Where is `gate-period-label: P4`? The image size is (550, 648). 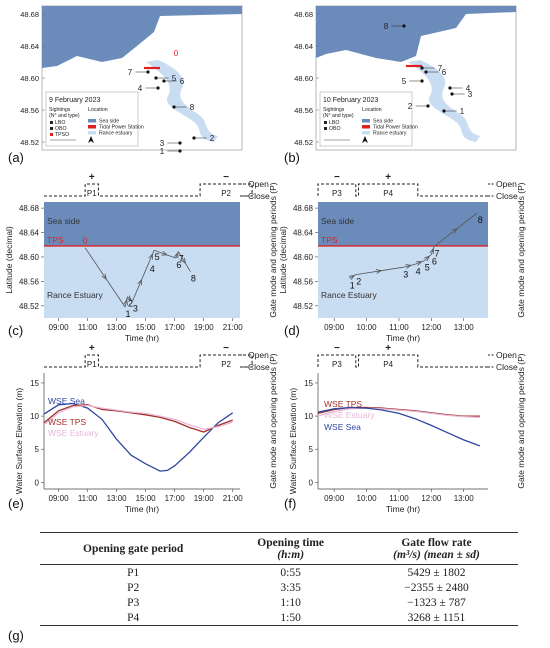 gate-period-label: P4 is located at coordinates (388, 364).